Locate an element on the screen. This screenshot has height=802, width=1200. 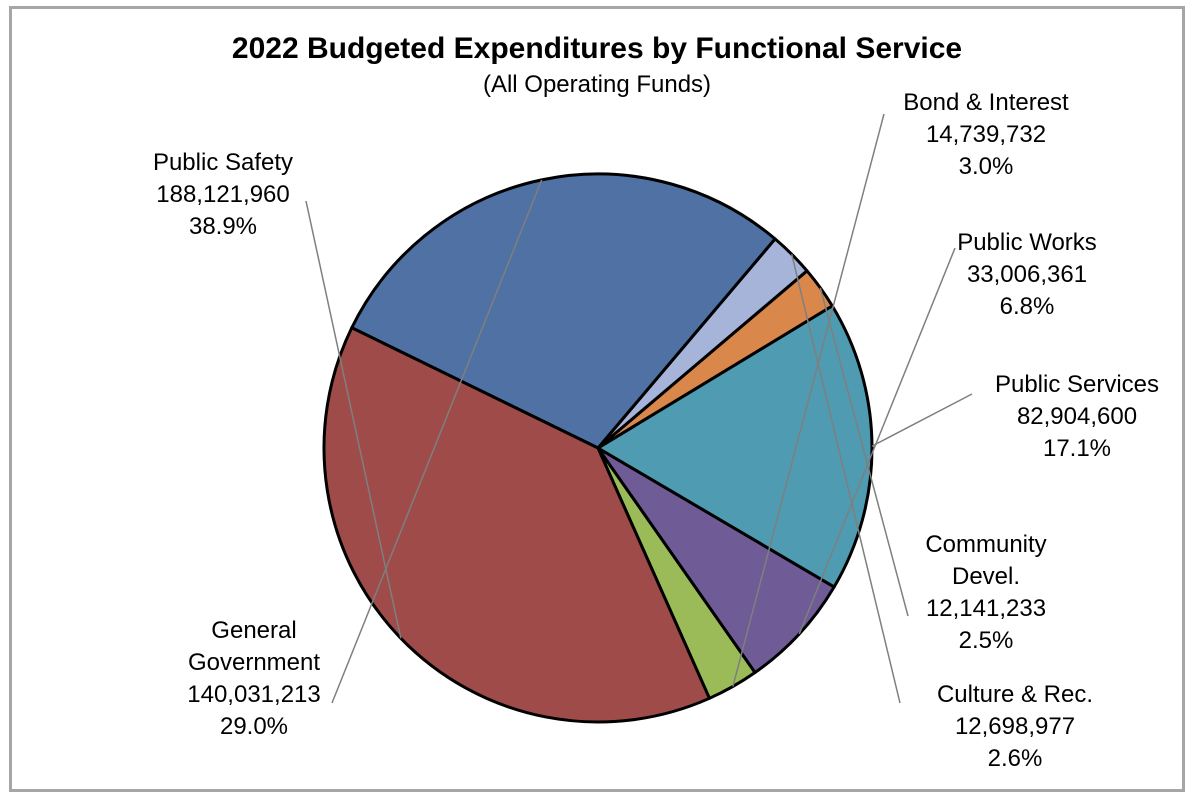
slice-label-name: General is located at coordinates (253, 630).